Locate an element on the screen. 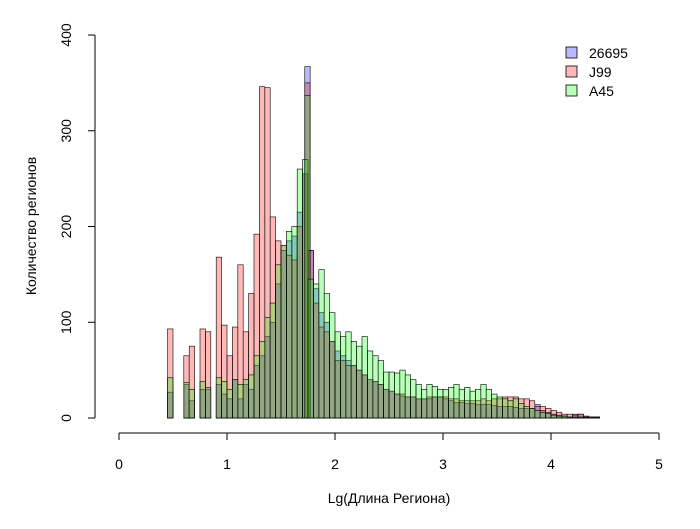 This screenshot has width=700, height=529. x-axis-label: Lg(Длина Региона) is located at coordinates (389, 498).